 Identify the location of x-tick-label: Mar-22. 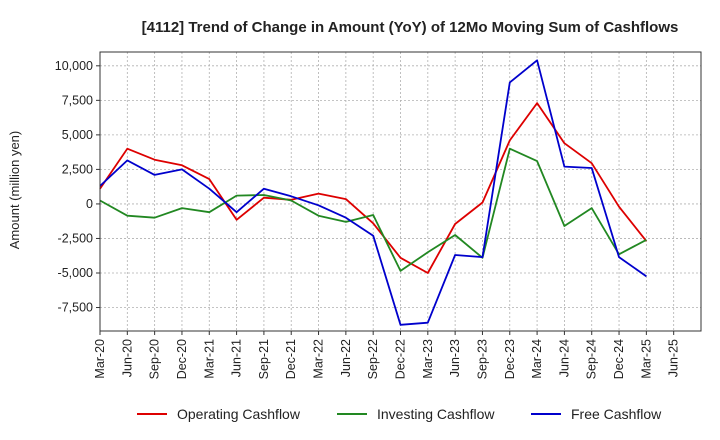
(319, 359).